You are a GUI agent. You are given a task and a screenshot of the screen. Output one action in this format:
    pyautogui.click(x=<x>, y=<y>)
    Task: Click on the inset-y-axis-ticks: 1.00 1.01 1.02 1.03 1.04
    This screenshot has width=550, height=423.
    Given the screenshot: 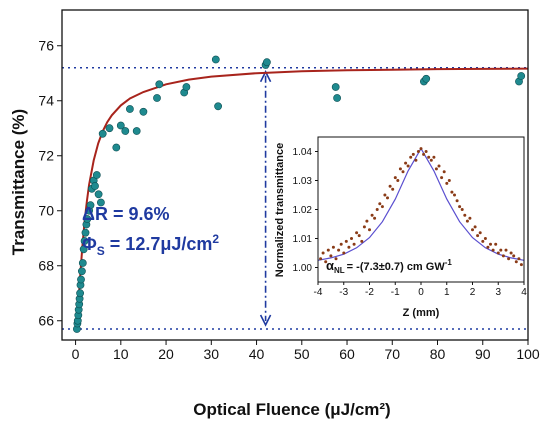 What is the action you would take?
    pyautogui.click(x=305, y=210)
    